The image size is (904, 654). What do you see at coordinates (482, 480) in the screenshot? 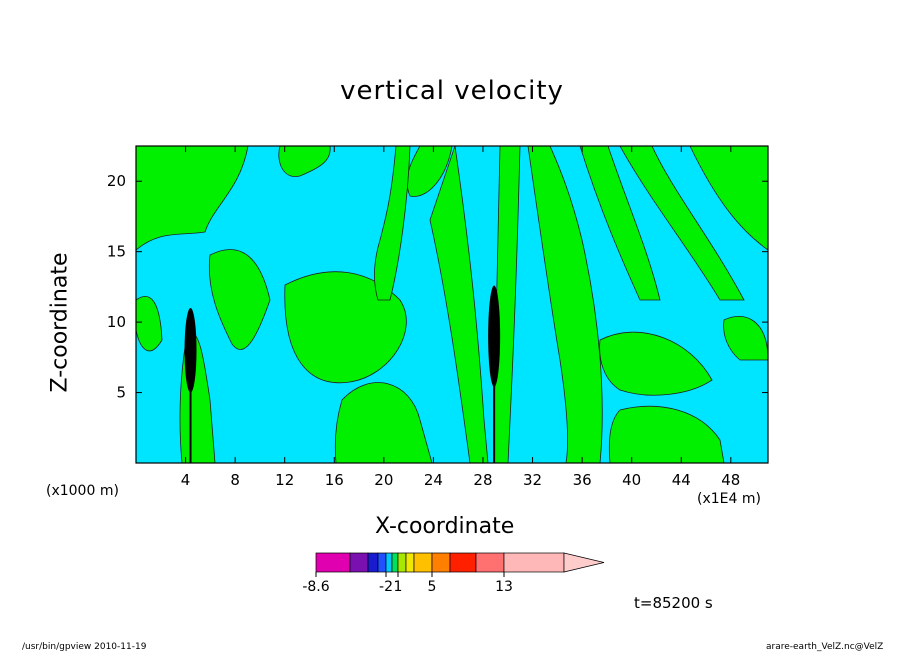
I see `x-tick-label: 28` at bounding box center [482, 480].